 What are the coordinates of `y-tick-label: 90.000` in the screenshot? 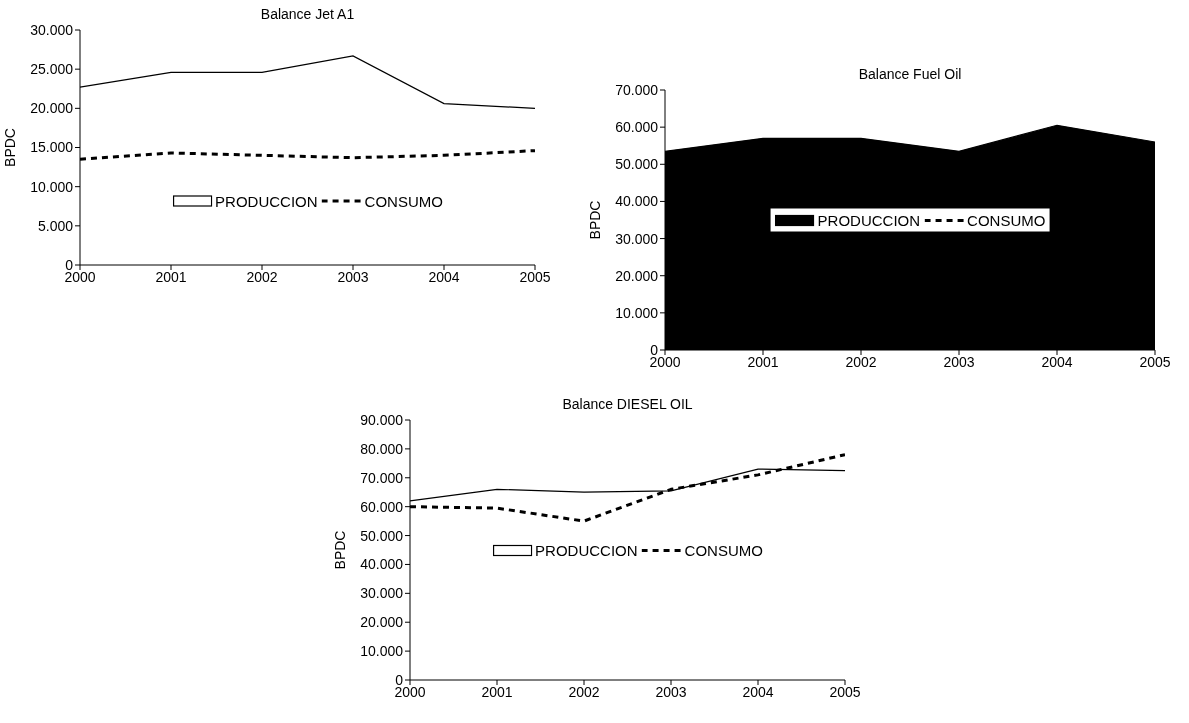 It's located at (382, 419).